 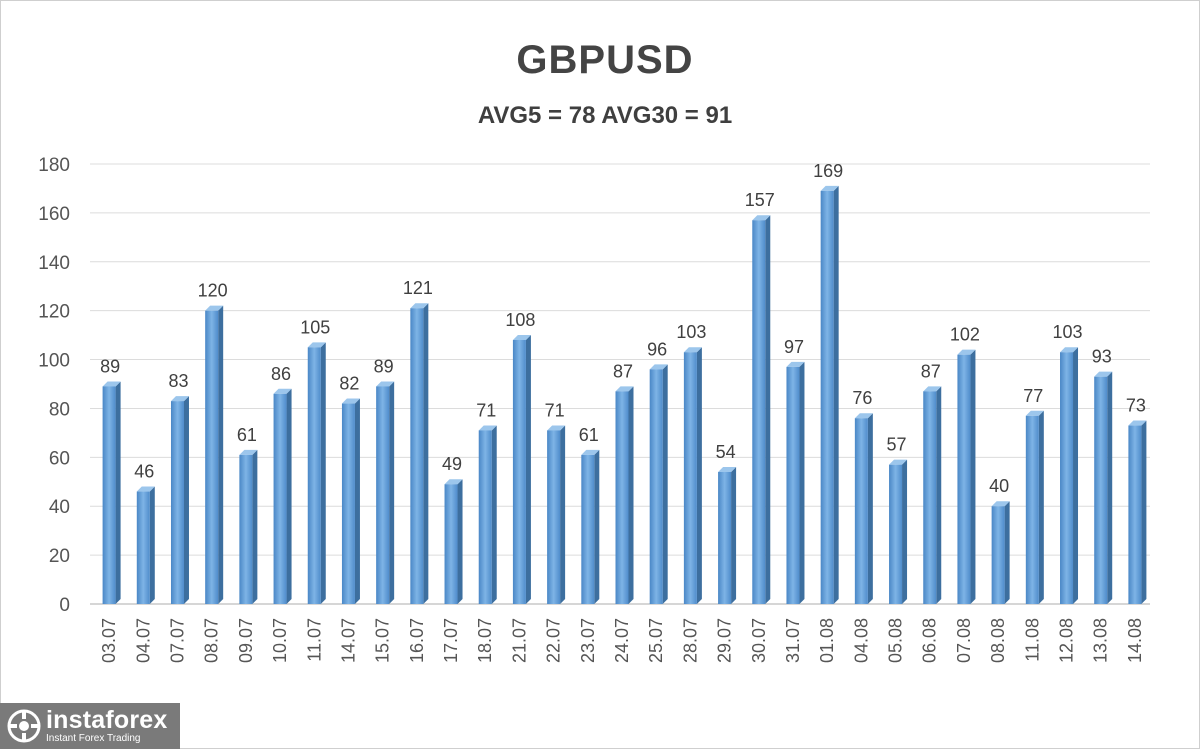 What do you see at coordinates (794, 347) in the screenshot?
I see `data-label: 97` at bounding box center [794, 347].